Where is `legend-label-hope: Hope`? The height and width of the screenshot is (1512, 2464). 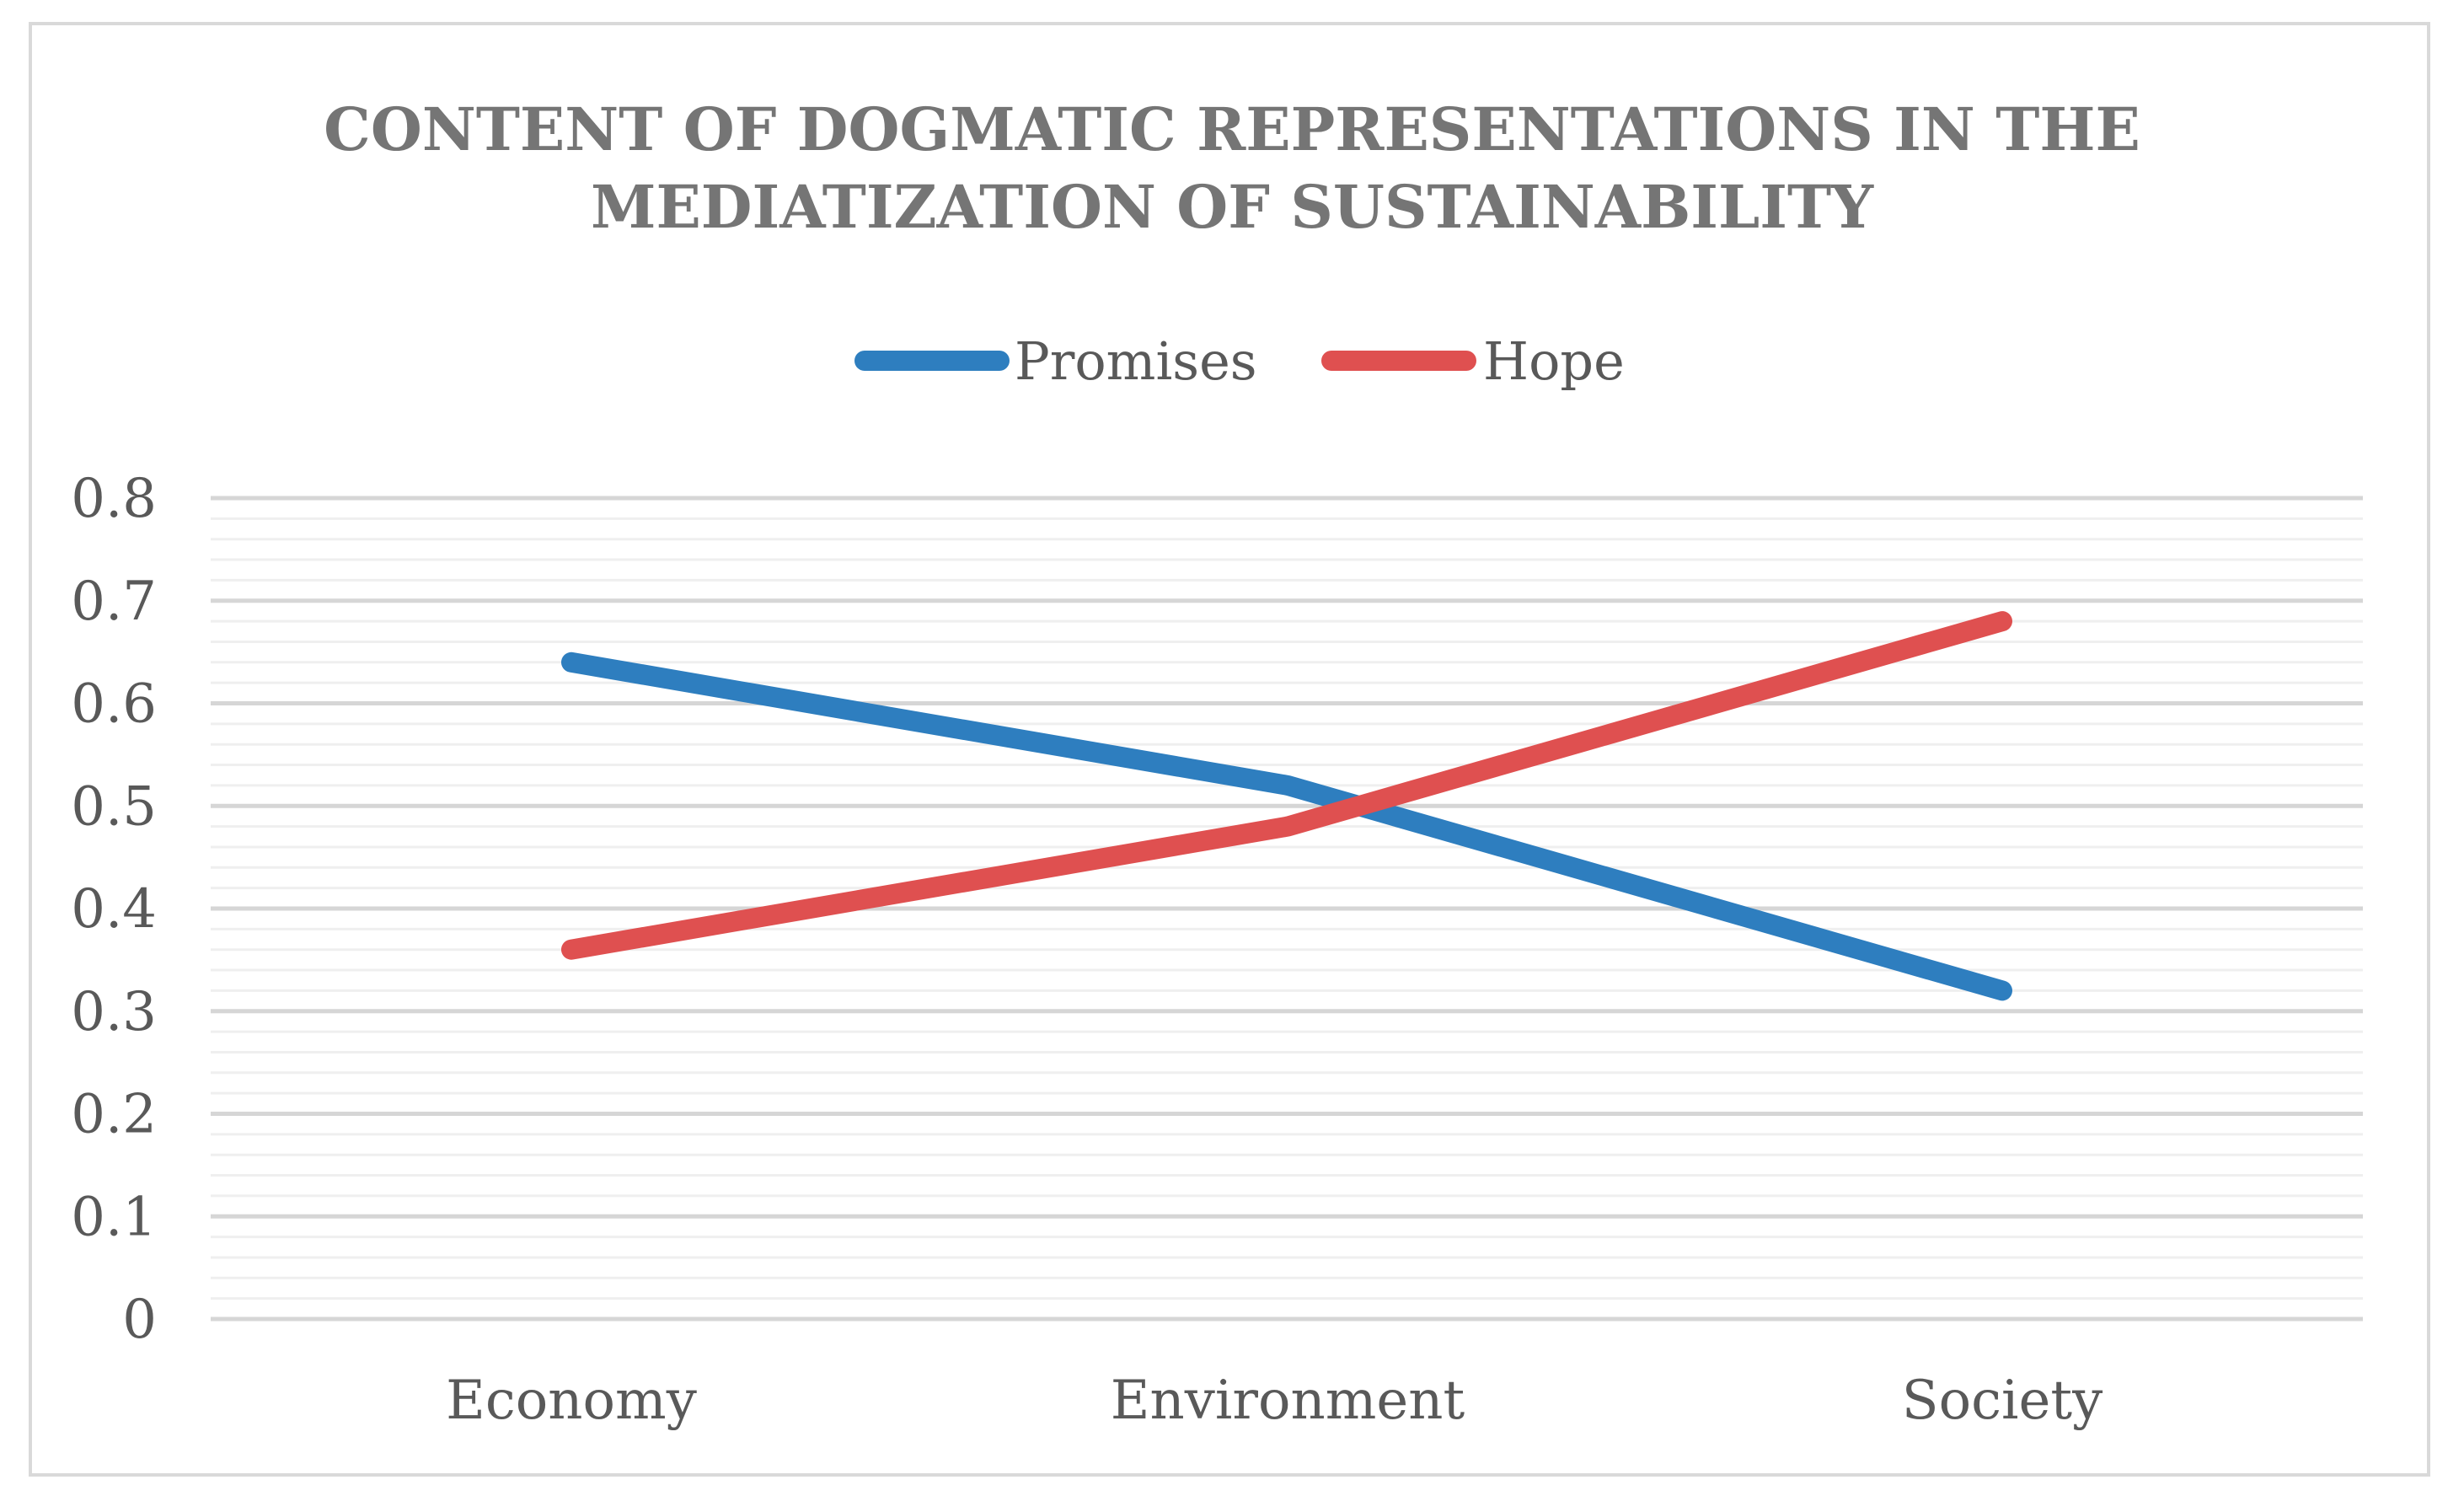
legend-label-hope: Hope is located at coordinates (1554, 361).